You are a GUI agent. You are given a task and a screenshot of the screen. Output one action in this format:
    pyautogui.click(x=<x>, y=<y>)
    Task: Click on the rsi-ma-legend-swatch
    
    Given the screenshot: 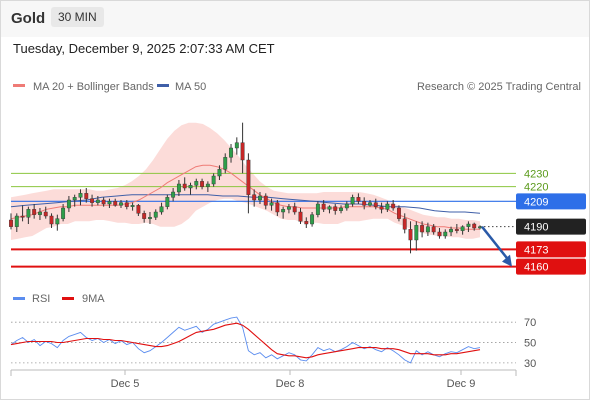 What is the action you would take?
    pyautogui.click(x=68, y=298)
    